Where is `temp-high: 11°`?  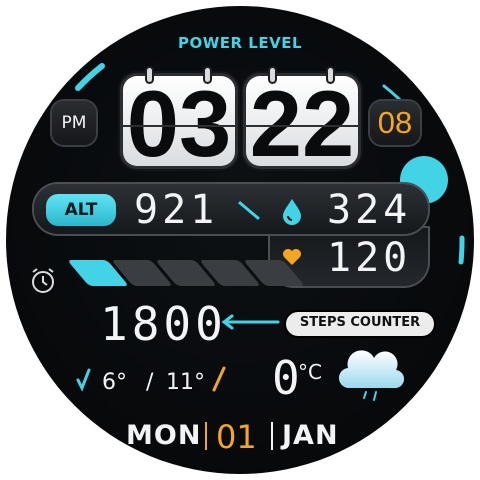
temp-high: 11° is located at coordinates (185, 382).